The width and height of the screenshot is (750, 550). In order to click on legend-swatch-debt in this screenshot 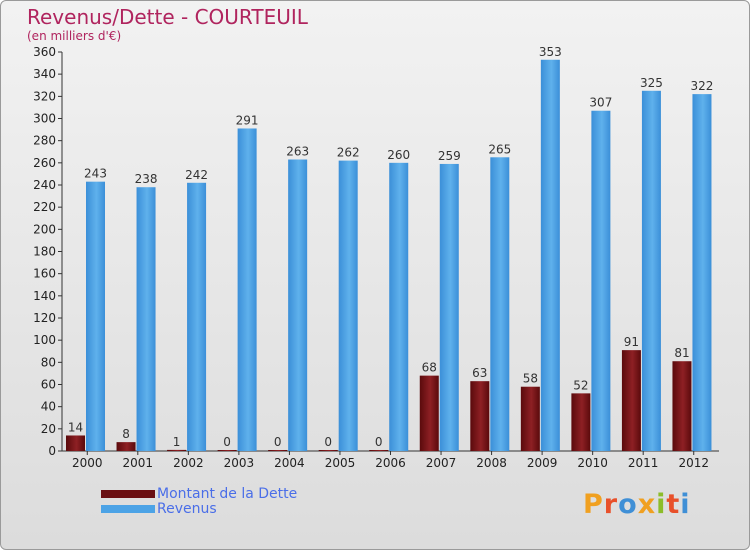, I will do `click(128, 494)`.